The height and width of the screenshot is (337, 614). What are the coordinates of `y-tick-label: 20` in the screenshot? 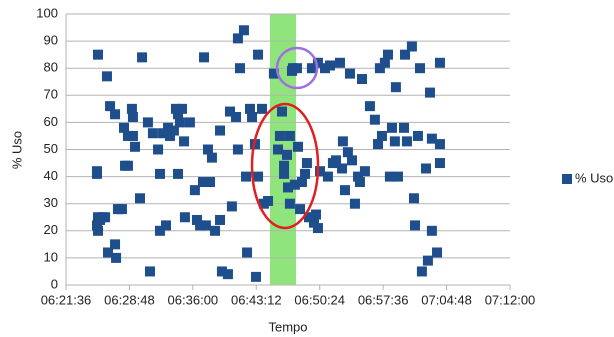 It's located at (51, 229).